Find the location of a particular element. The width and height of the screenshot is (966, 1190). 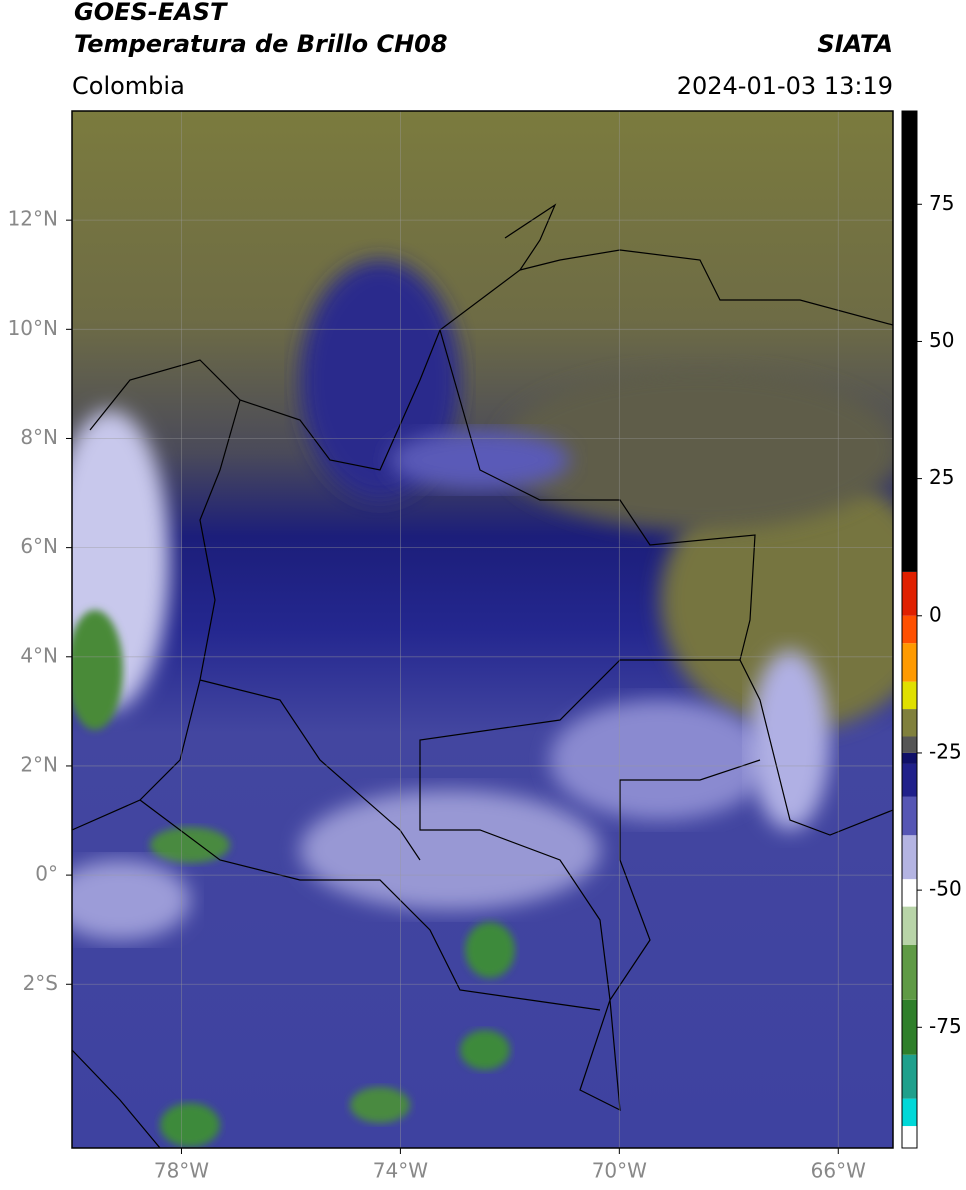

colorbar-label: 75 is located at coordinates (941, 203).